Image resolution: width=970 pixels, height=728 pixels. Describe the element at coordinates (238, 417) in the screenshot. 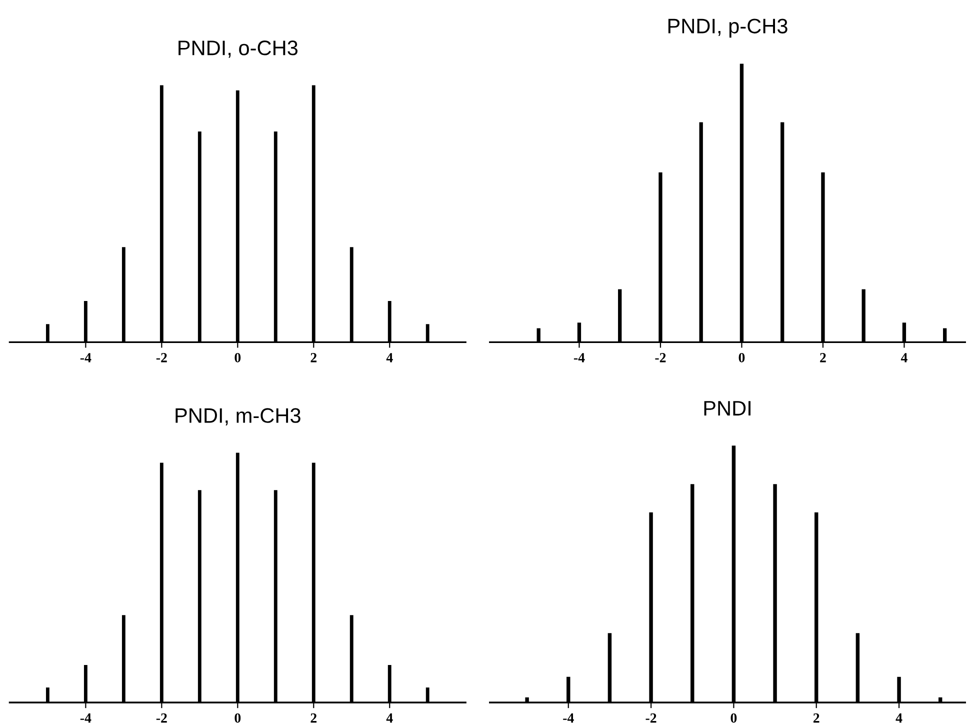

I see `chart-title: PNDI, m-CH3` at that location.